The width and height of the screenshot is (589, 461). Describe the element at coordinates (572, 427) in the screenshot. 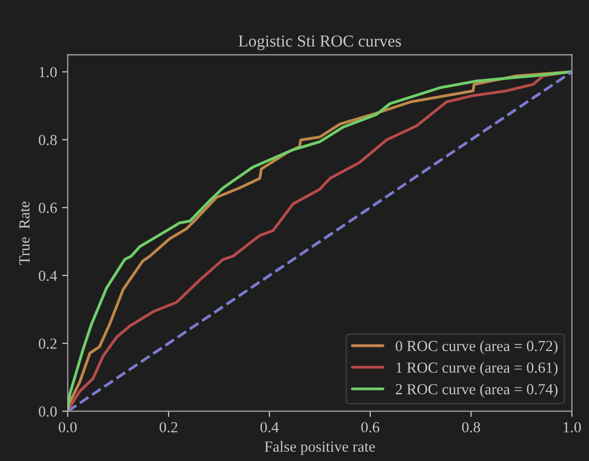

I see `x-tick-label: 1.0` at that location.